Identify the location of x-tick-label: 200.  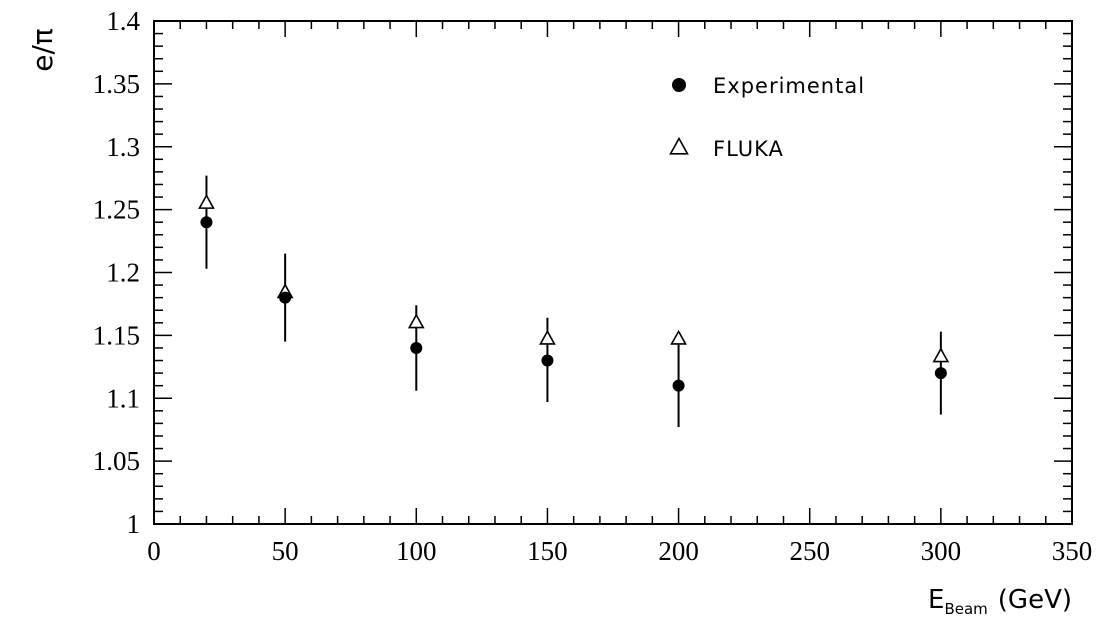
(678, 551).